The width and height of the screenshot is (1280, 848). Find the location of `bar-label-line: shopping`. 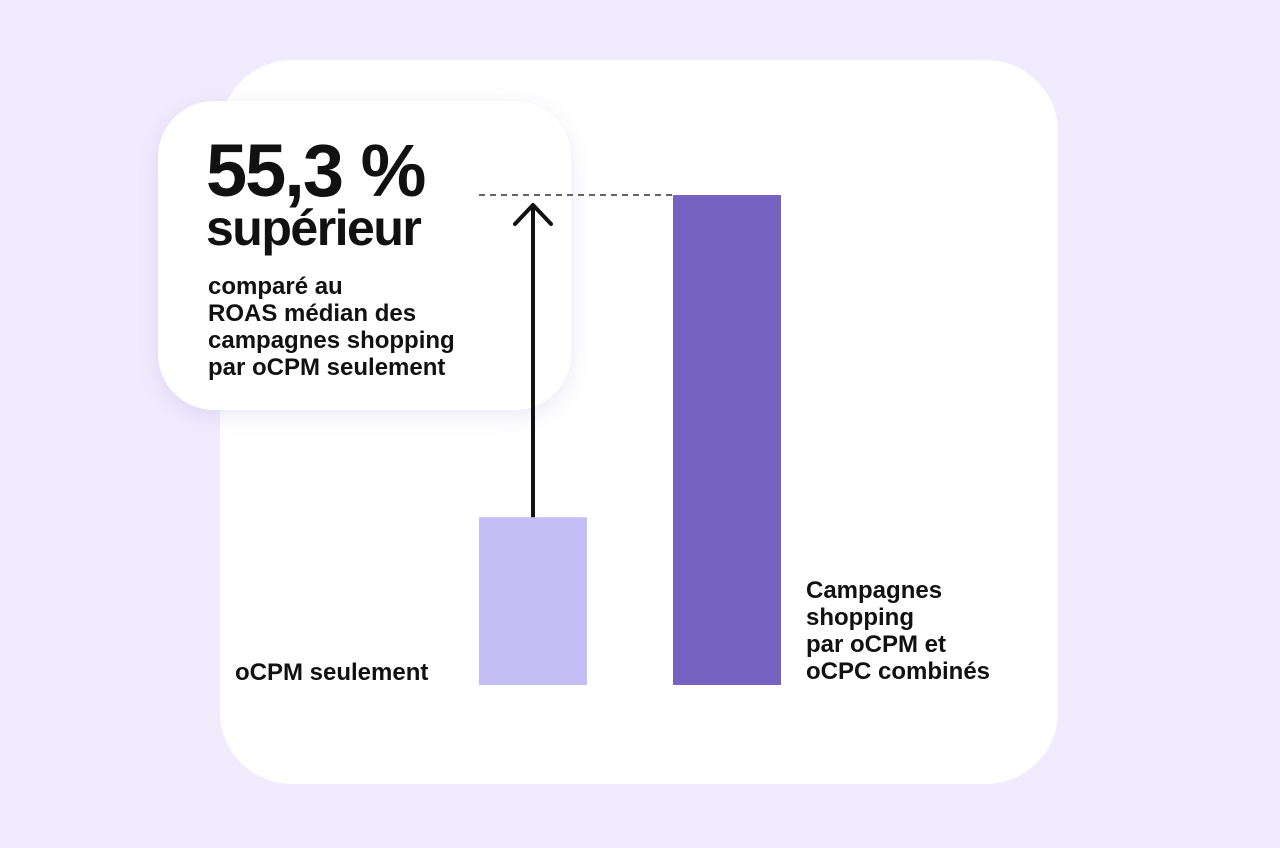

bar-label-line: shopping is located at coordinates (860, 617).